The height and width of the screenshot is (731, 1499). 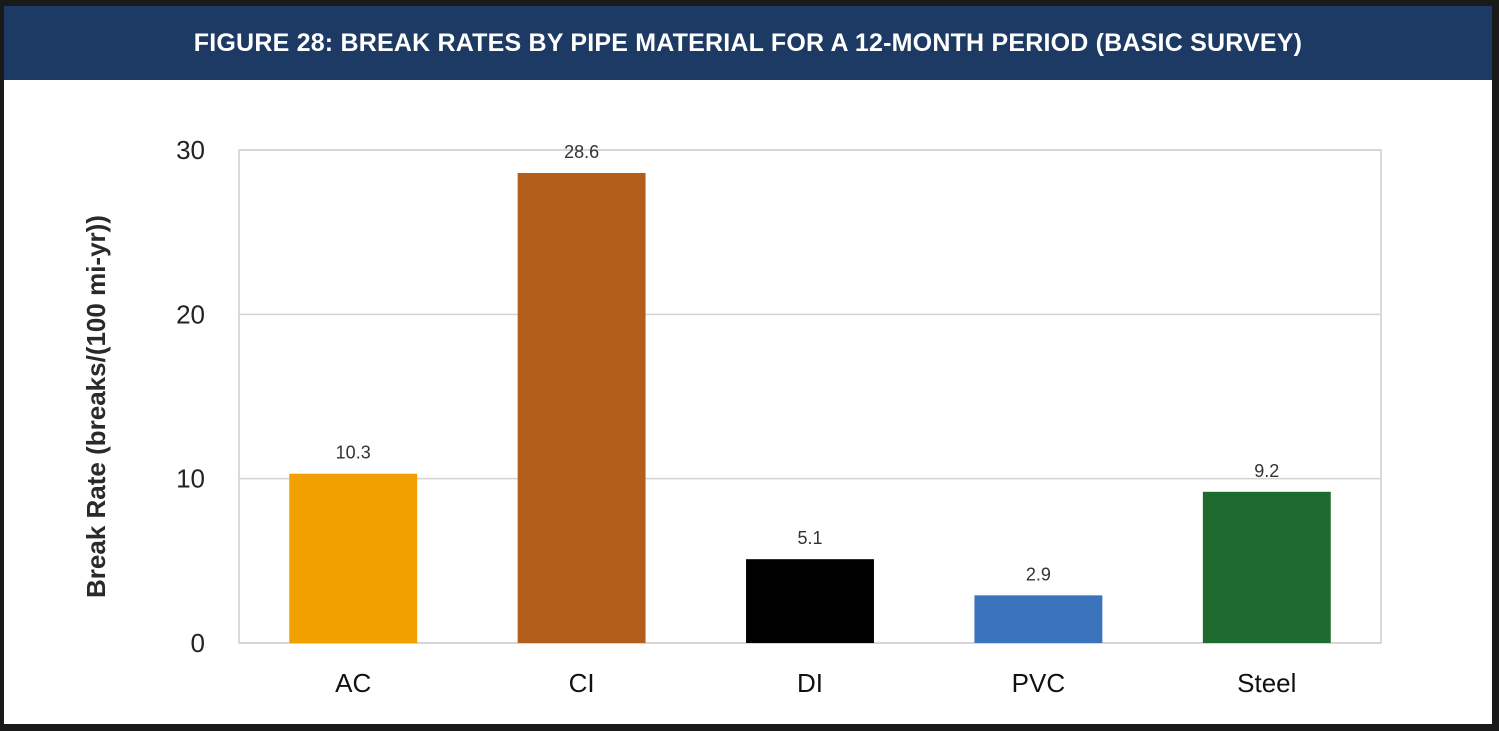 I want to click on x-category-label: Steel, so click(x=1266, y=683).